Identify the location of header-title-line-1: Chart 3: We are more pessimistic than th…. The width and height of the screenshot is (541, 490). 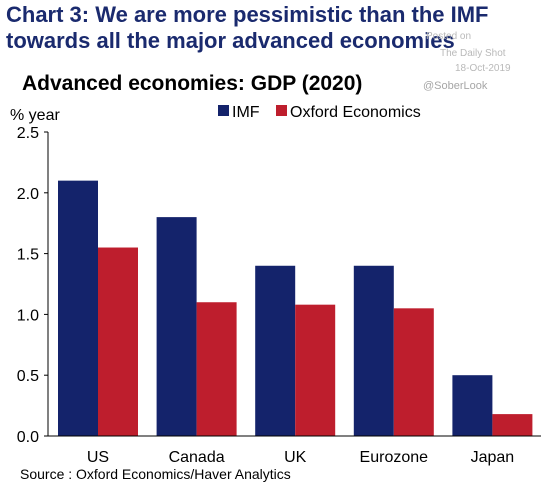
(247, 14).